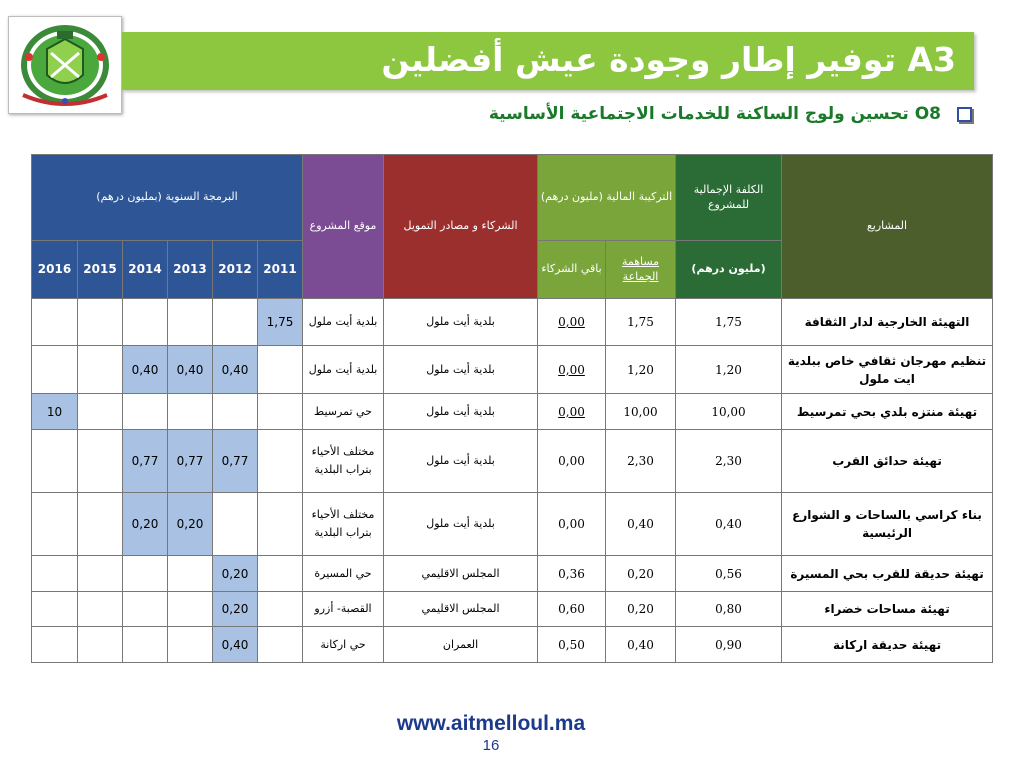 The width and height of the screenshot is (1024, 768). Describe the element at coordinates (54, 269) in the screenshot. I see `year-header: 2016` at that location.